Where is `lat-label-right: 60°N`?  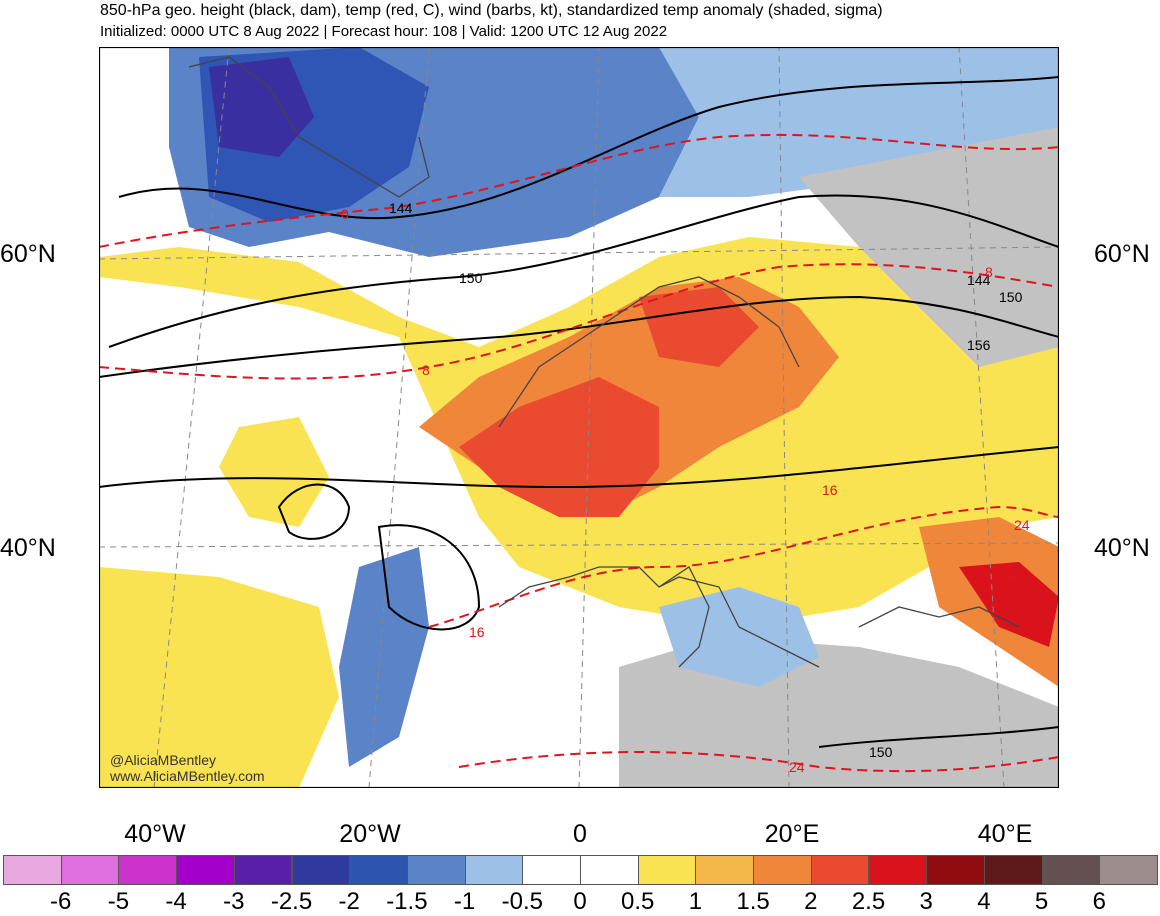
lat-label-right: 60°N is located at coordinates (1122, 254).